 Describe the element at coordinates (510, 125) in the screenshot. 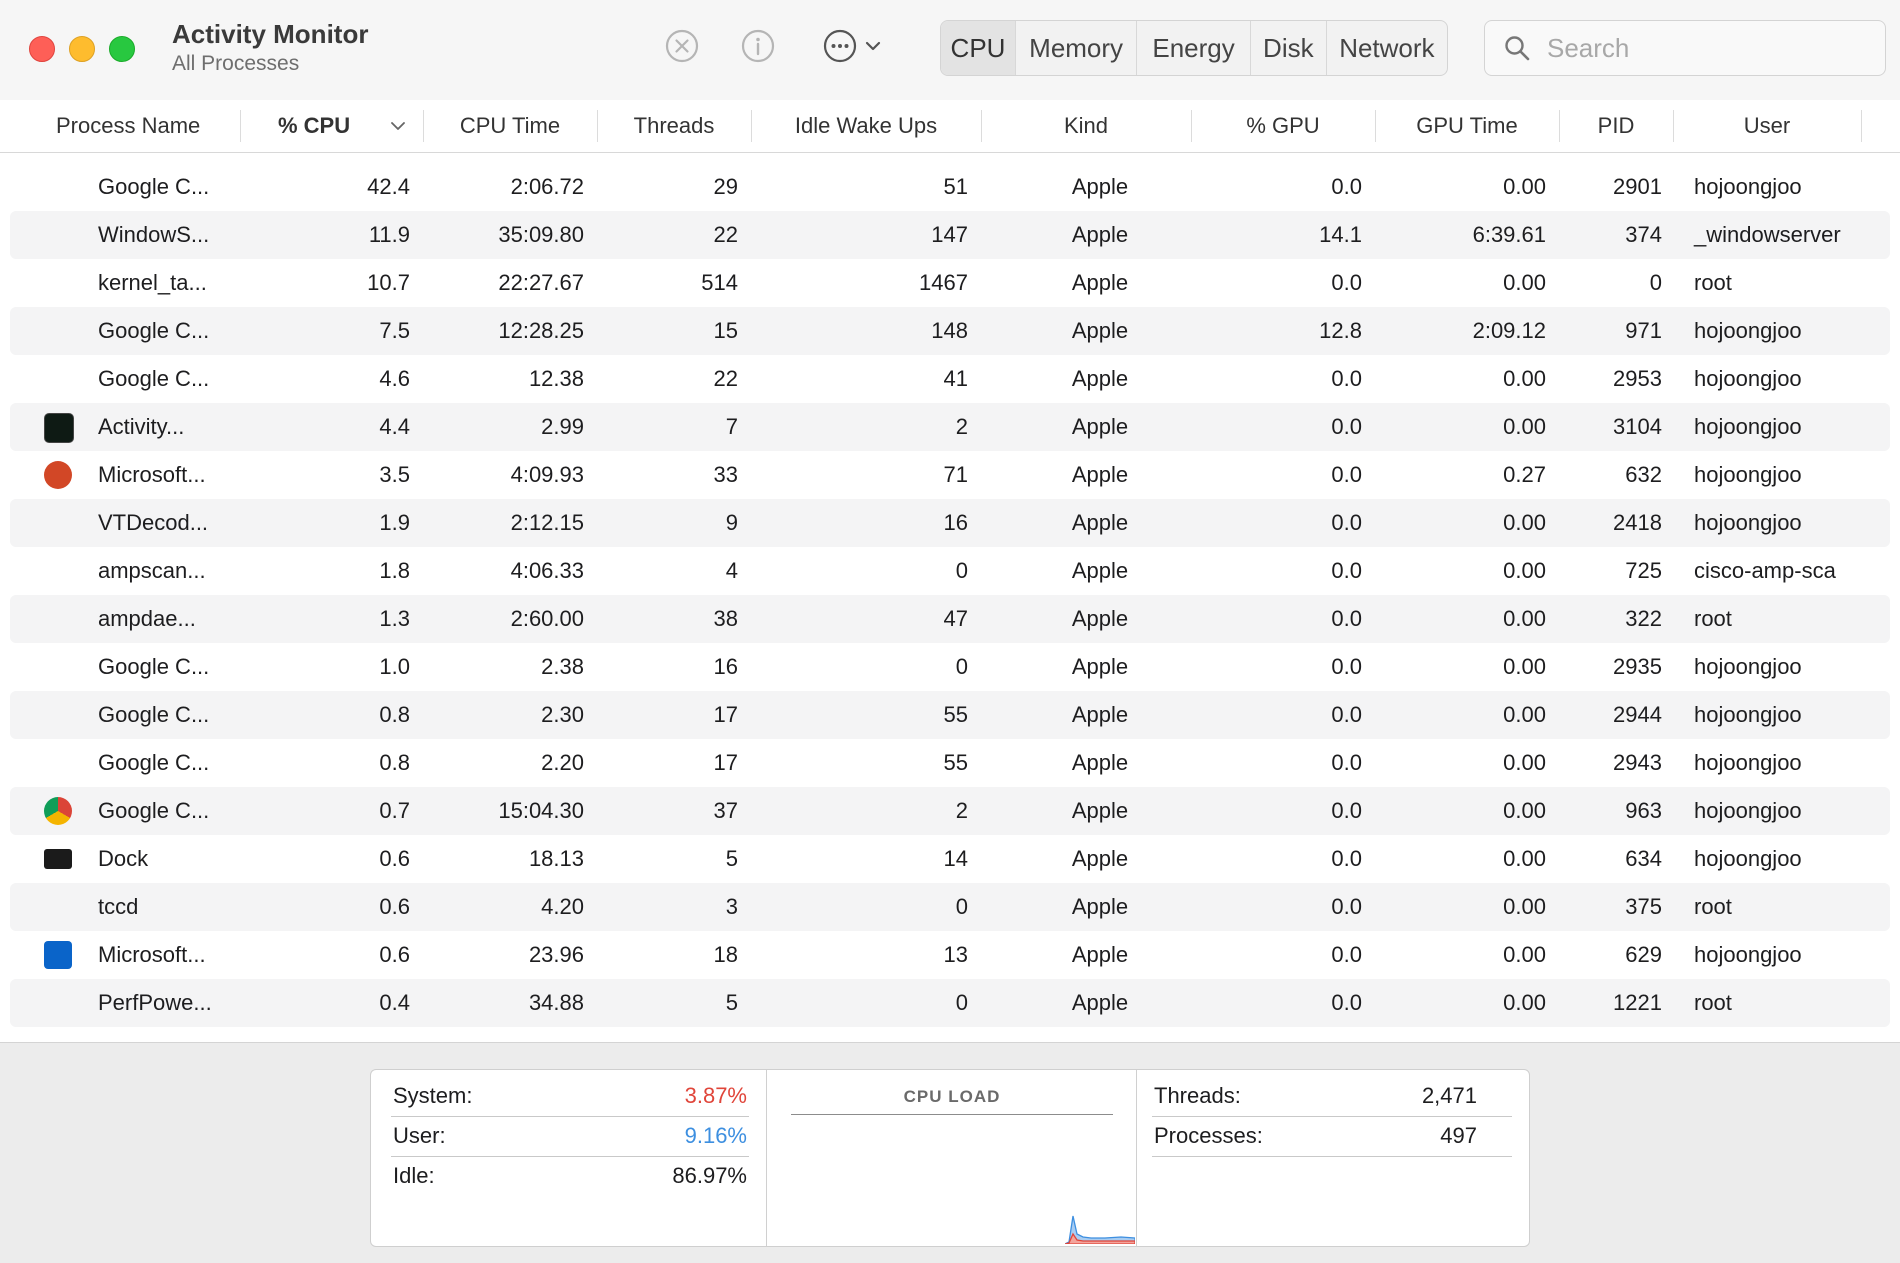

I see `column-header-cpu-time: CPU Time` at that location.